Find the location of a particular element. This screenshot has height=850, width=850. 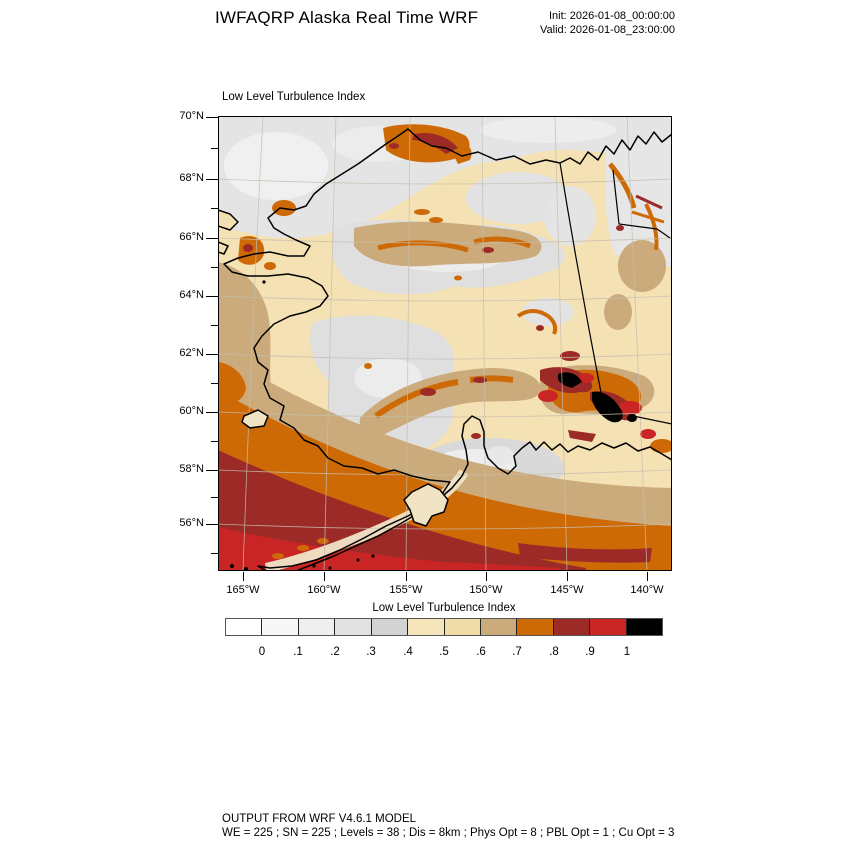

y-axis-label: 70°N is located at coordinates (191, 116).